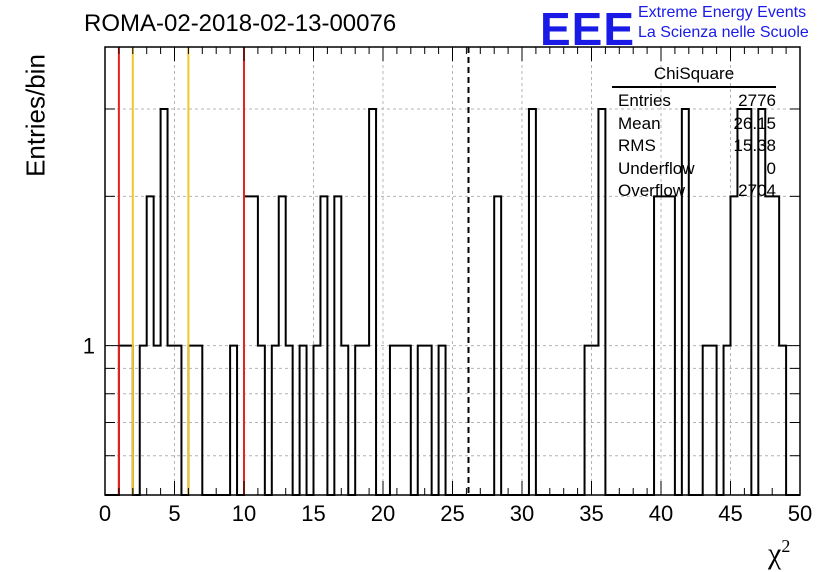 Image resolution: width=836 pixels, height=572 pixels. What do you see at coordinates (800, 513) in the screenshot?
I see `x-tick-label: 50` at bounding box center [800, 513].